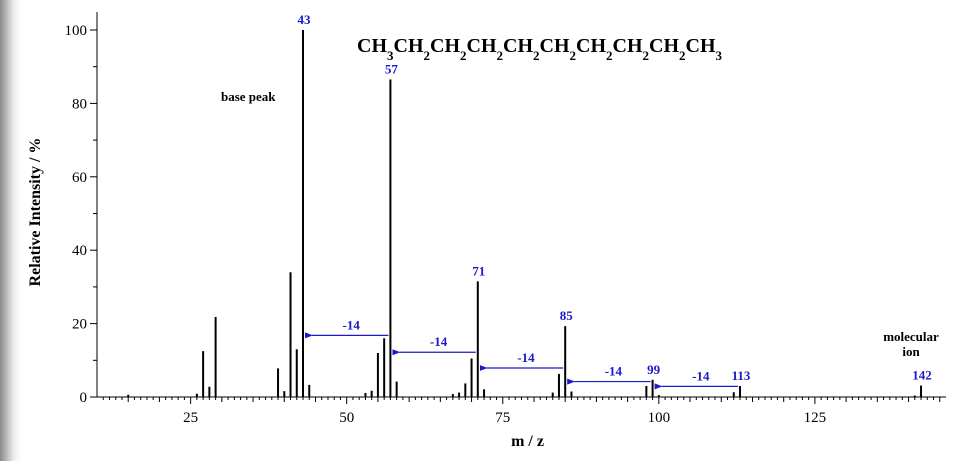 Image resolution: width=958 pixels, height=461 pixels. What do you see at coordinates (540, 49) in the screenshot?
I see `chart-title: CH3CH2CH2CH2CH2CH2CH2CH2CH2CH3` at bounding box center [540, 49].